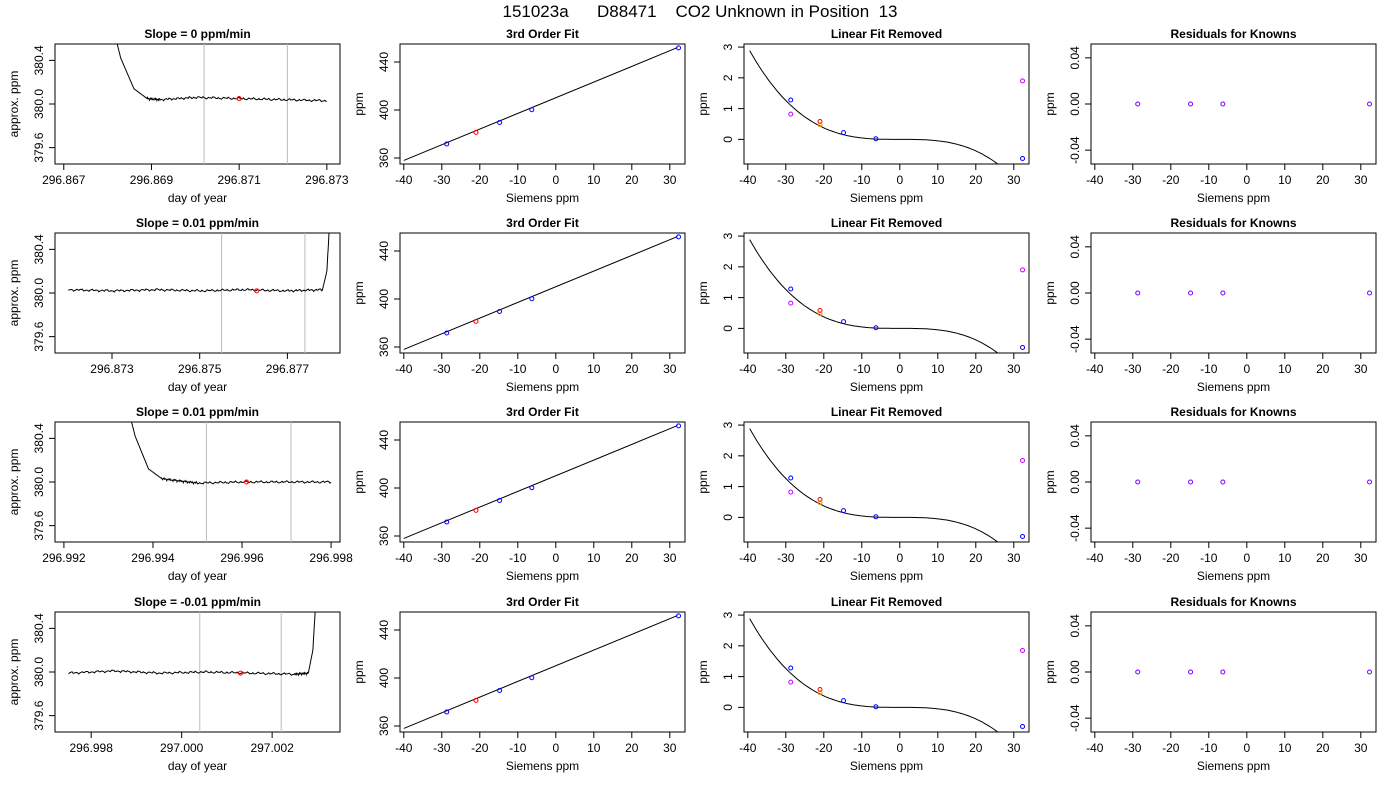 Image resolution: width=1400 pixels, height=800 pixels. I want to click on chart-title: Slope = -0.01 ppm/min, so click(197, 602).